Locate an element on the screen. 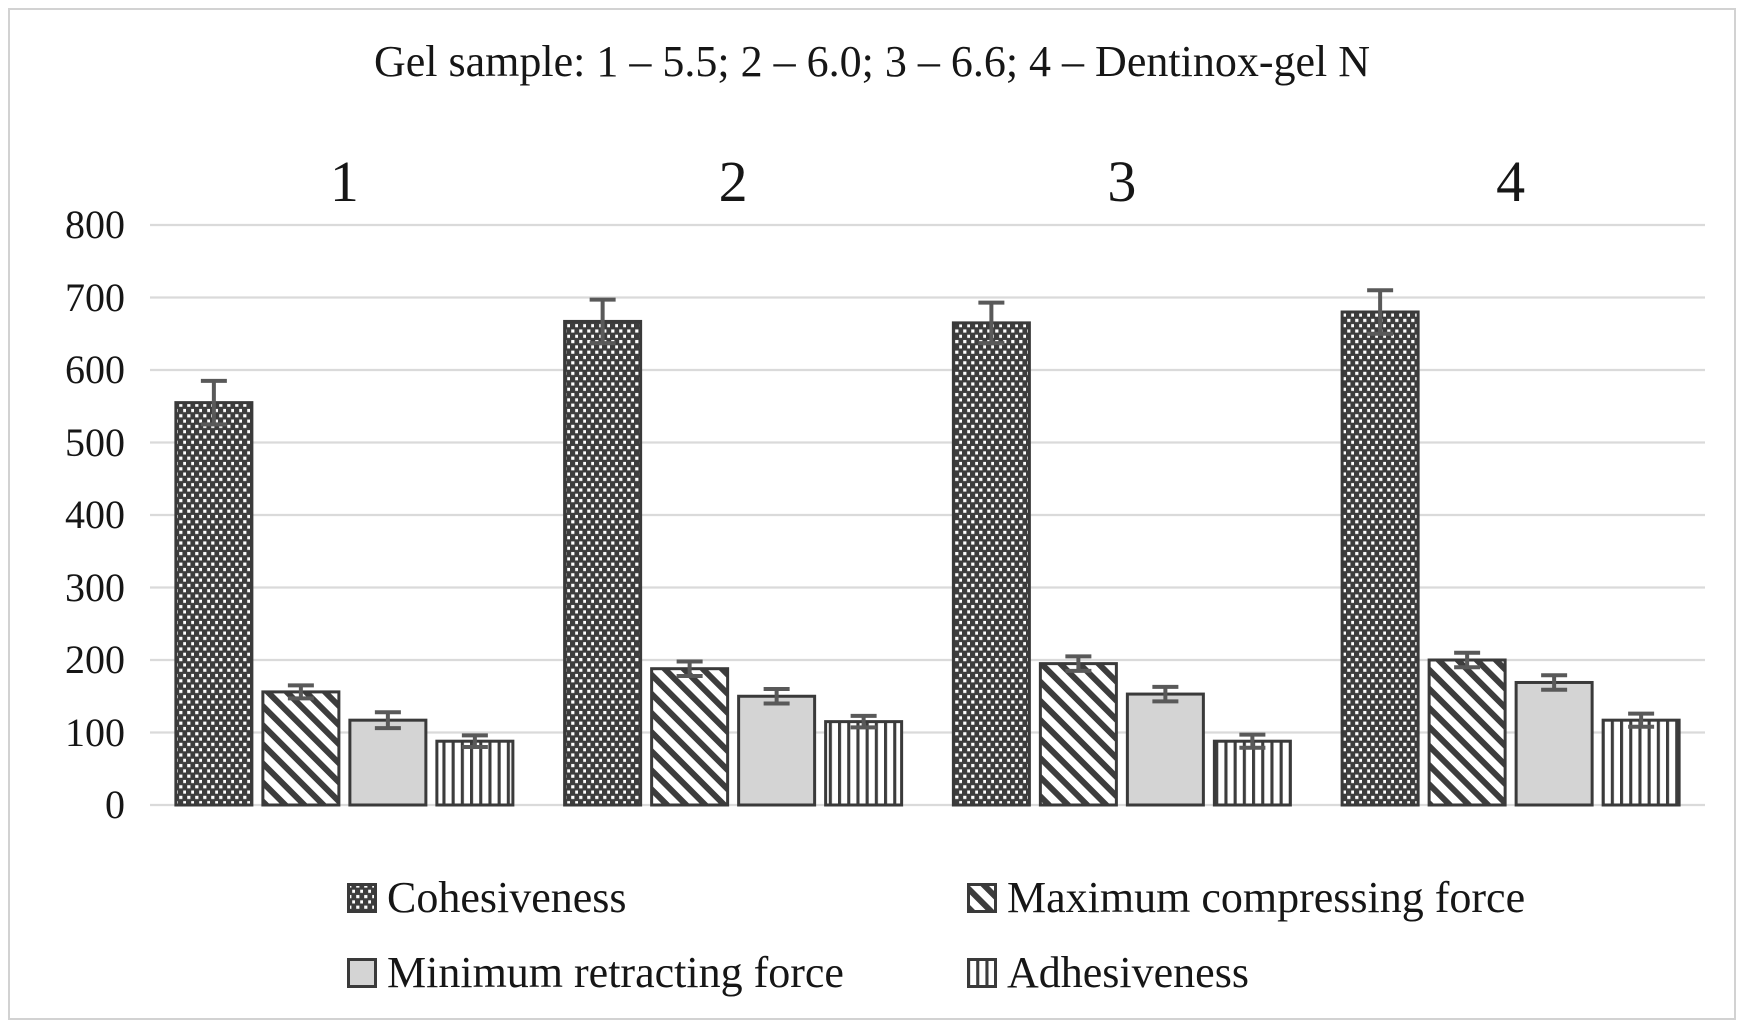  y-tick-label-700: 700 is located at coordinates (95, 297).